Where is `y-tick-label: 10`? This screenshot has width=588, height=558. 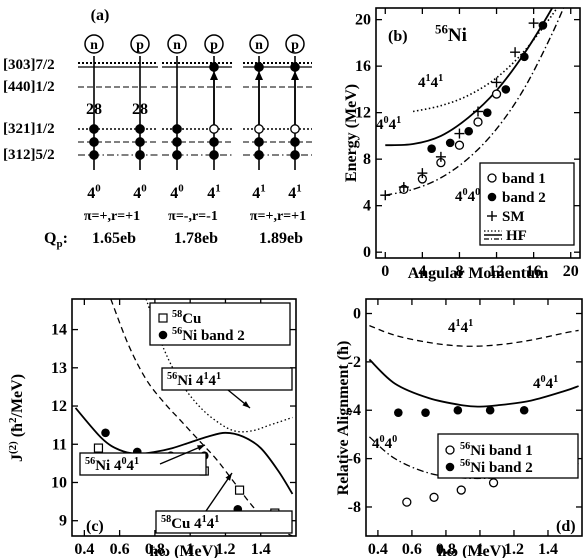 y-tick-label: 10 is located at coordinates (59, 482).